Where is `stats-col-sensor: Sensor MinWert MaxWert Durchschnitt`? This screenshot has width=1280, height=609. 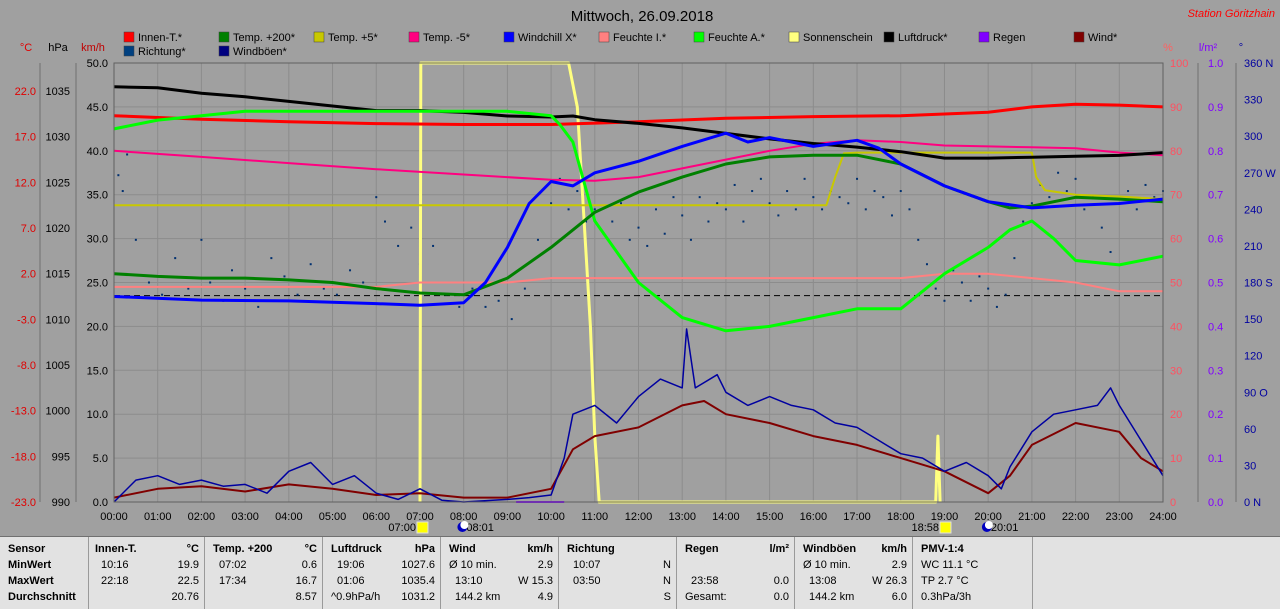
stats-col-sensor: Sensor MinWert MaxWert Durchschnitt is located at coordinates (44, 573).